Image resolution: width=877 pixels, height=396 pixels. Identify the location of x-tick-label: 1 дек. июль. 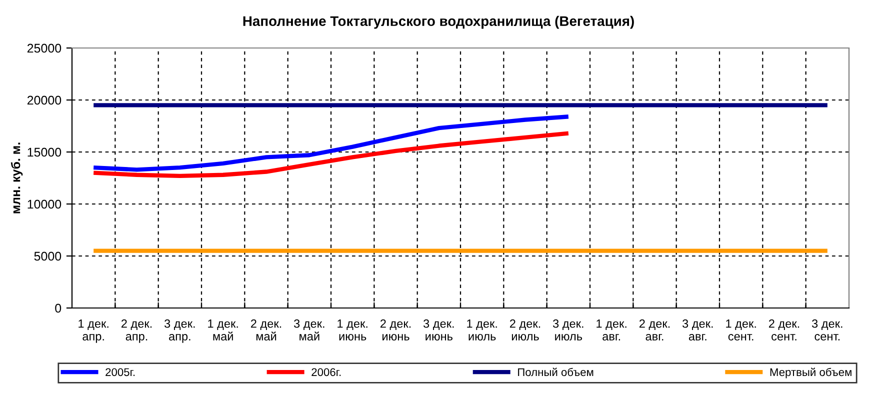
(482, 330).